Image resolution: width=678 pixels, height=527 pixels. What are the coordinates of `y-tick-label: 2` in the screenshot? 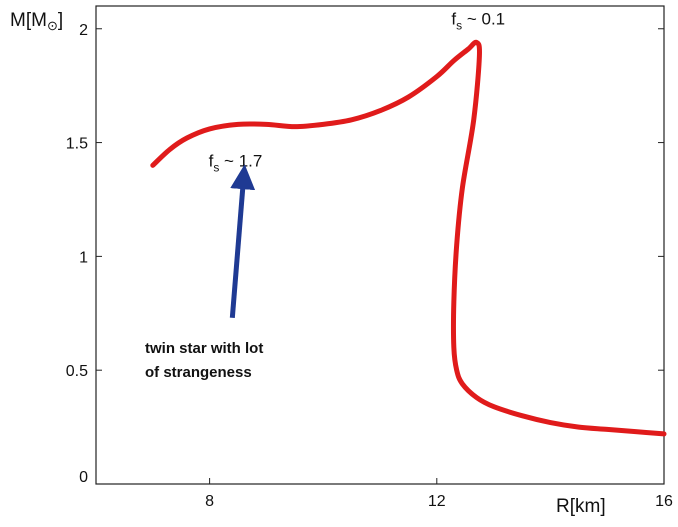 It's located at (83, 30).